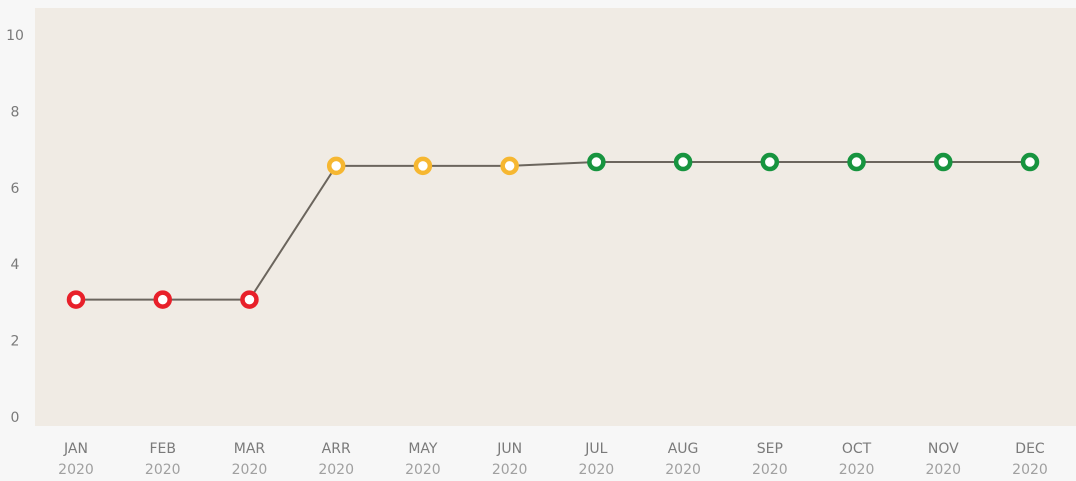  Describe the element at coordinates (857, 449) in the screenshot. I see `x-tick-label: OCT` at that location.